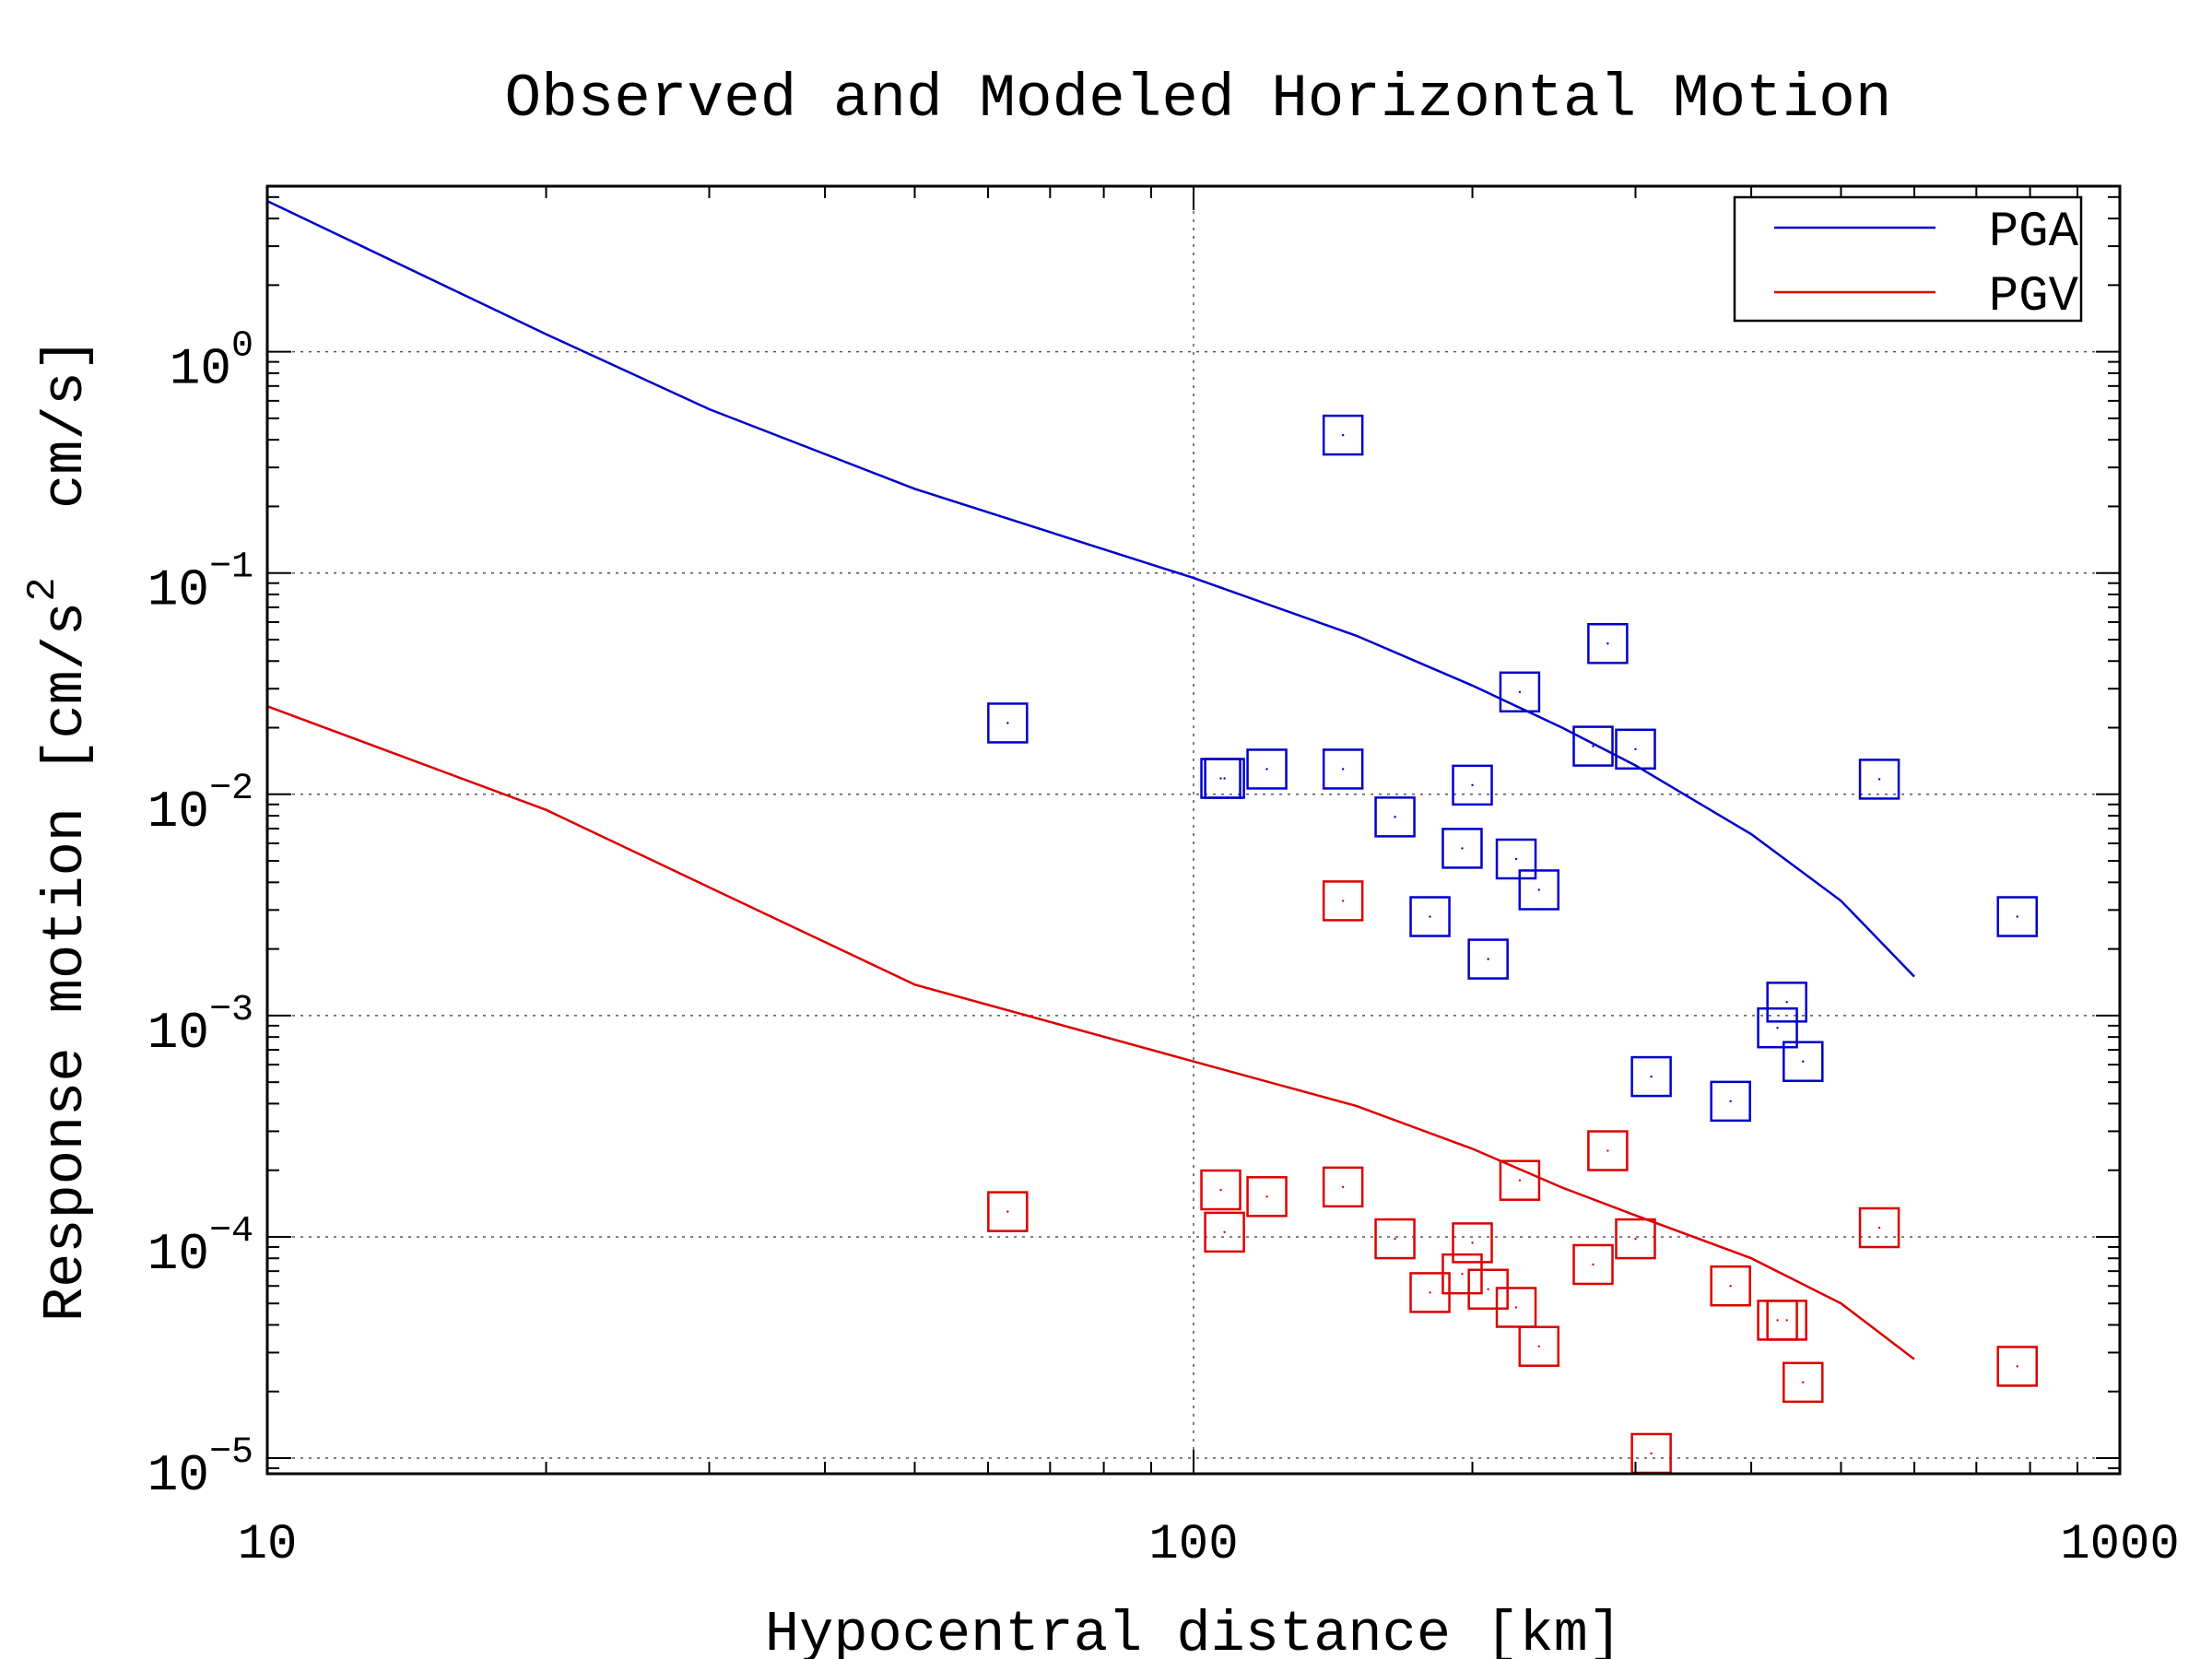 This screenshot has height=1659, width=2212. What do you see at coordinates (231, 1453) in the screenshot?
I see `y-tick-label-exp: −5` at bounding box center [231, 1453].